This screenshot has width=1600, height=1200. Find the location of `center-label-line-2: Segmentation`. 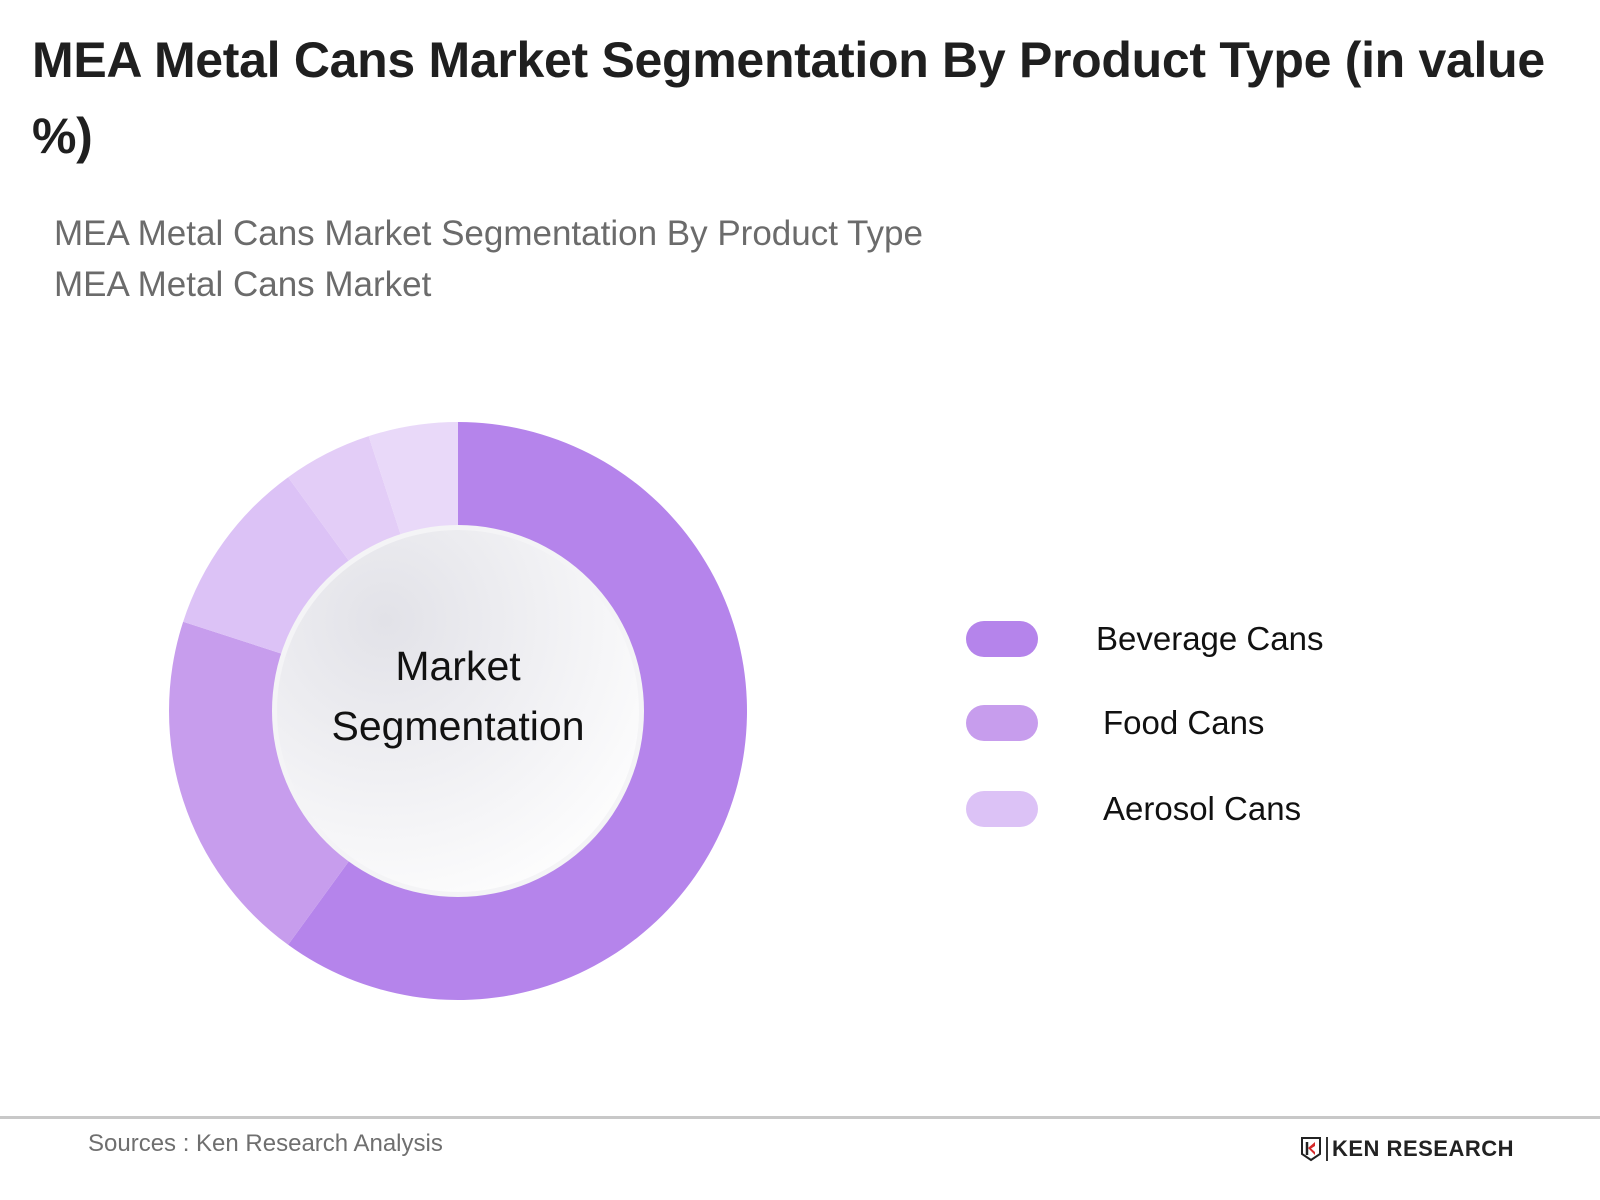

center-label-line-2: Segmentation is located at coordinates (458, 726).